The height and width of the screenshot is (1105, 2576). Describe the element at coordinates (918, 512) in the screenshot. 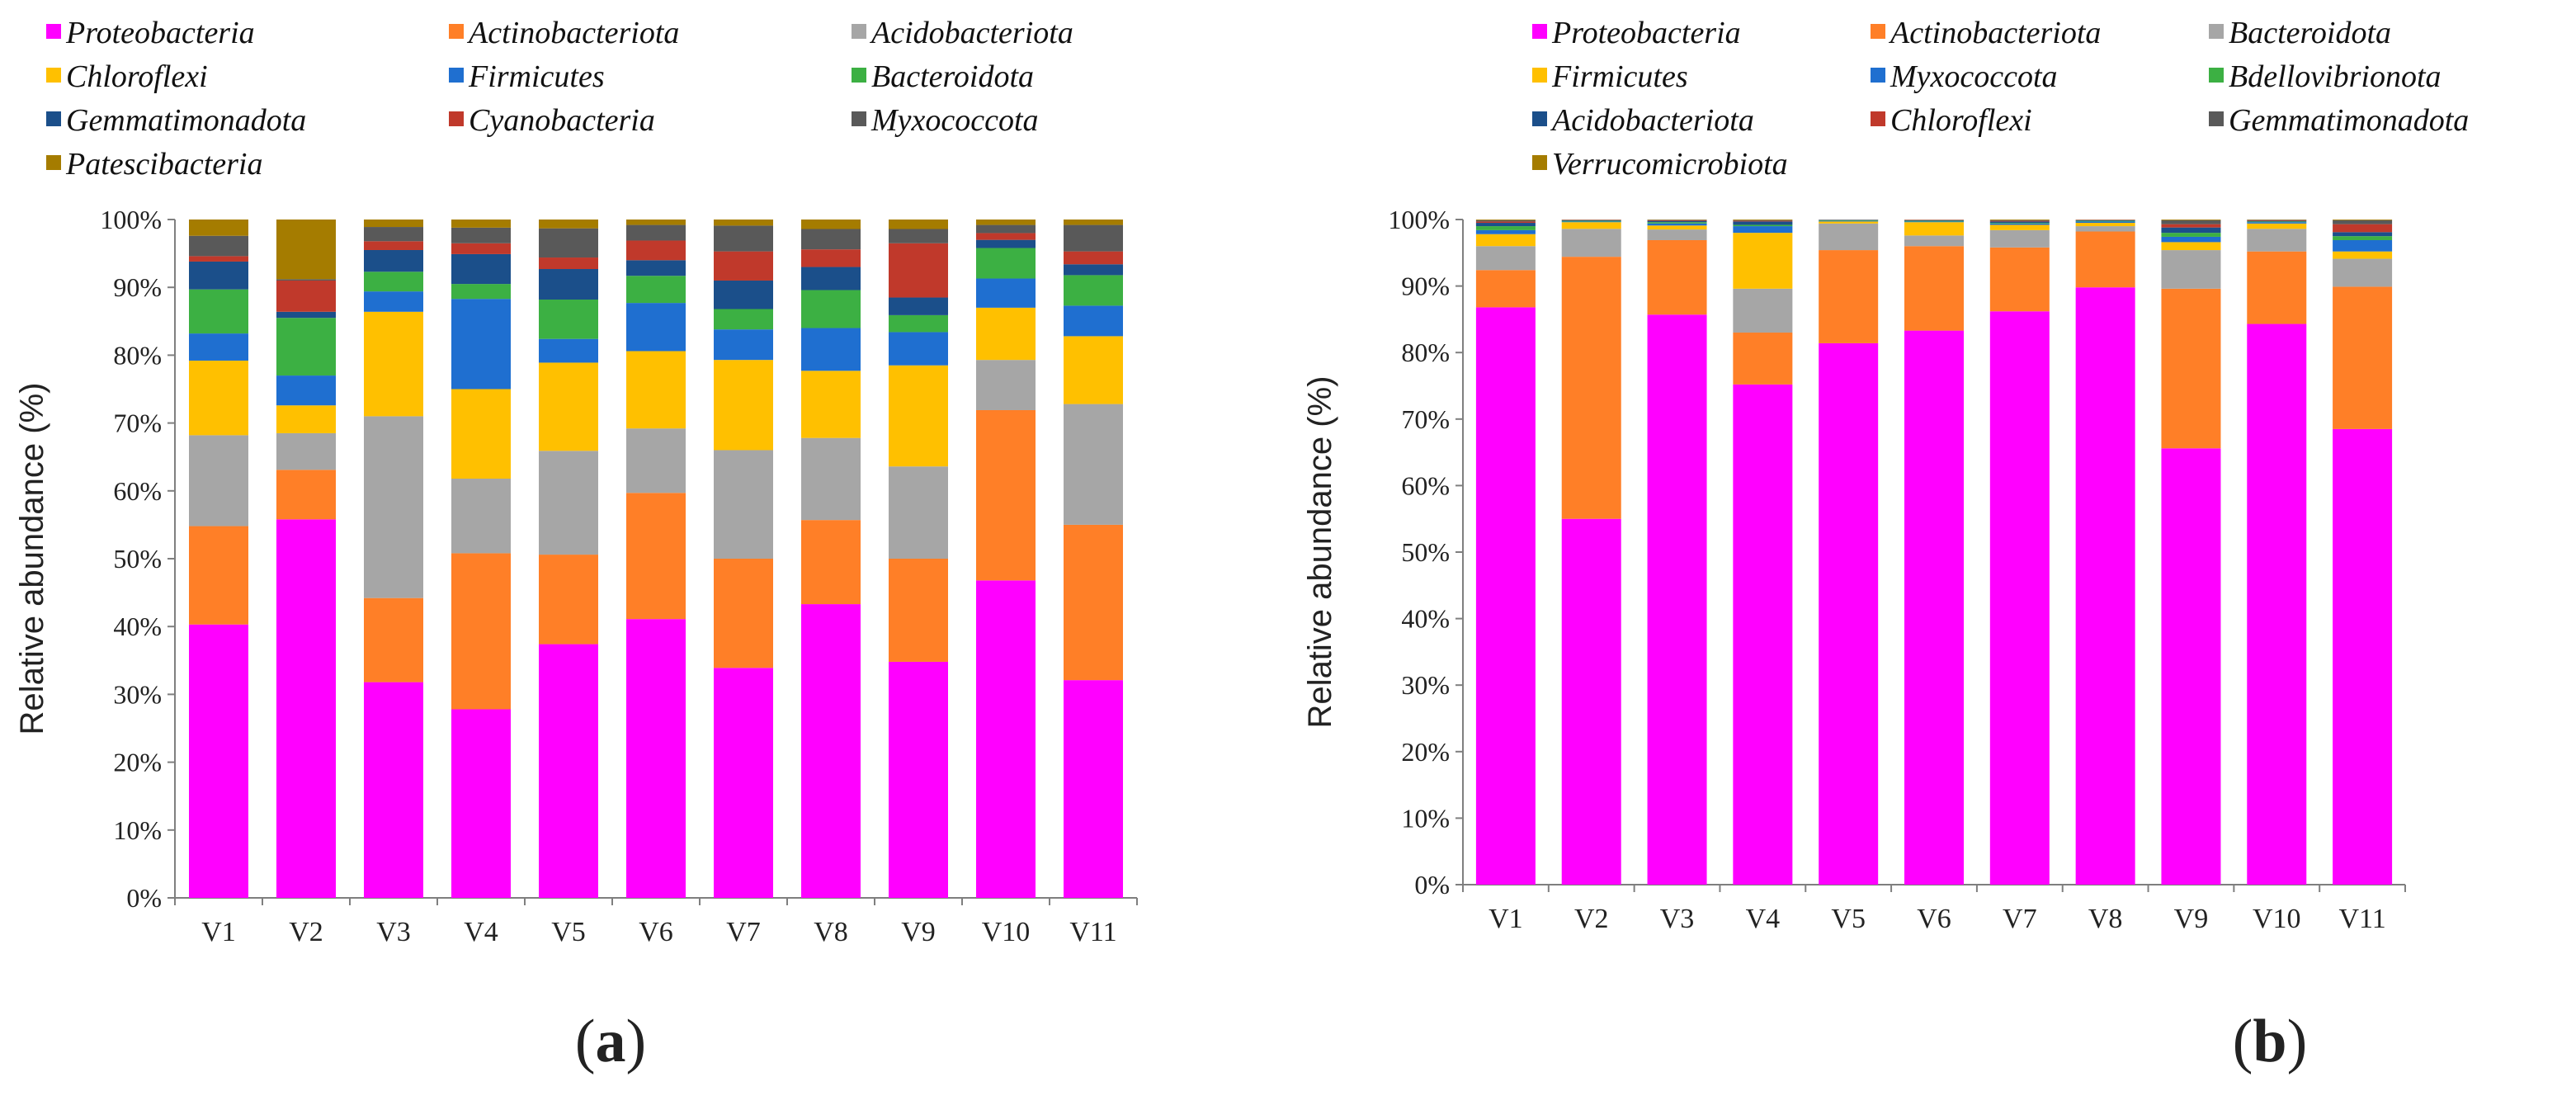

I see `bar-segment-v9-acidobacteriota` at that location.